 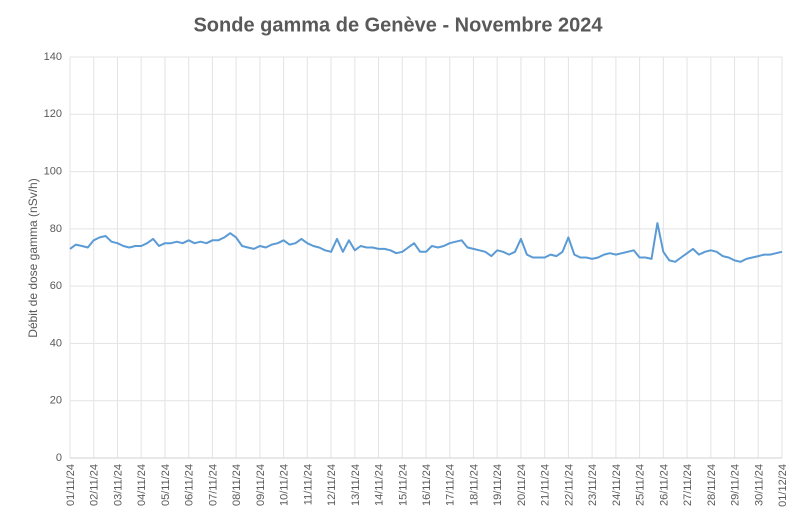 What do you see at coordinates (56, 229) in the screenshot?
I see `y-tick-label: 80` at bounding box center [56, 229].